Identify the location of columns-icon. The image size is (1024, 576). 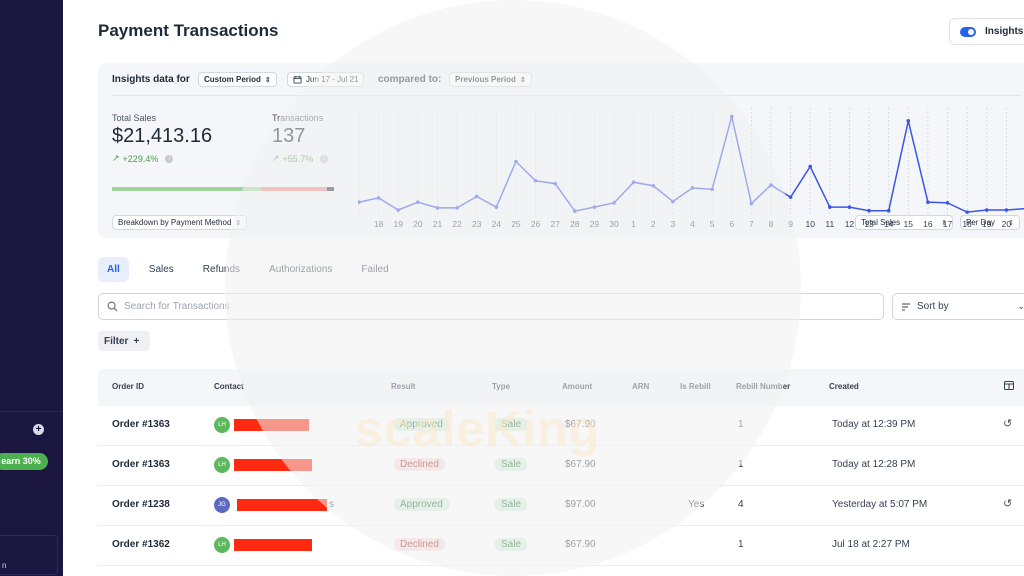
(1009, 385).